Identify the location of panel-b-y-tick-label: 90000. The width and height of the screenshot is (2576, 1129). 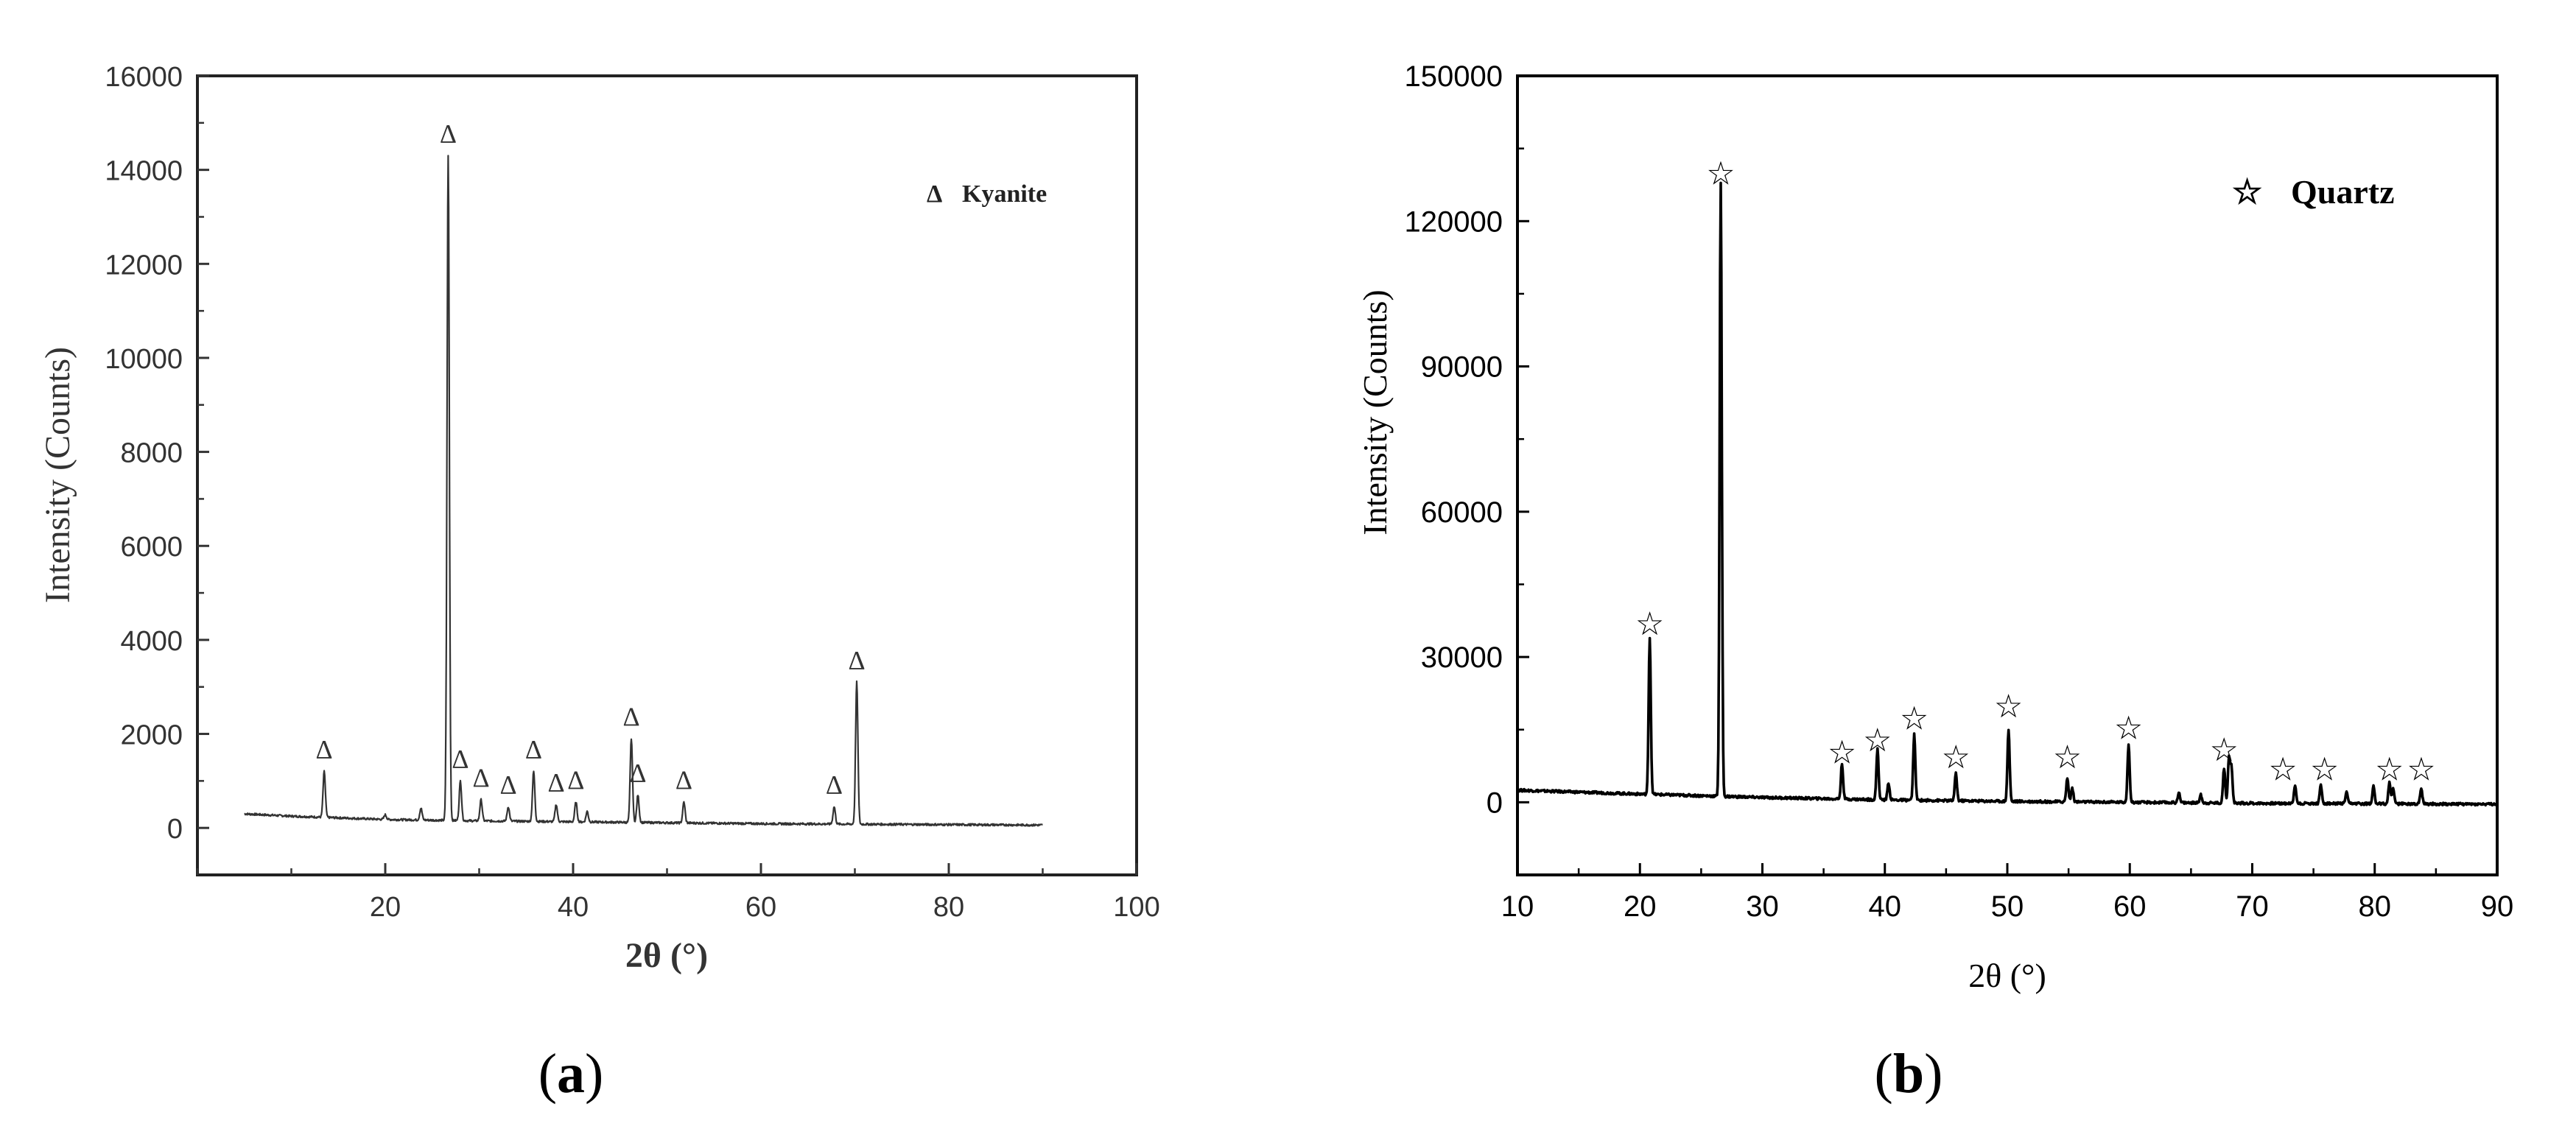
(1462, 367).